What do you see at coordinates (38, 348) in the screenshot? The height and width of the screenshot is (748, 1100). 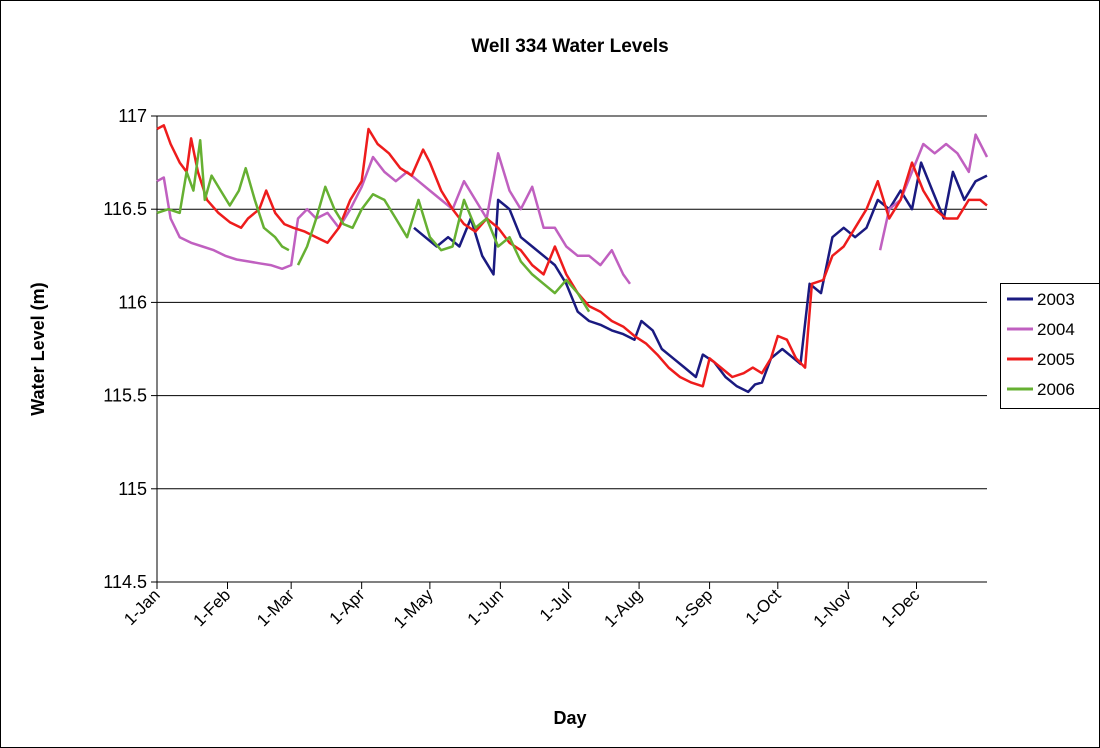 I see `y-axis-label: Water Level (m)` at bounding box center [38, 348].